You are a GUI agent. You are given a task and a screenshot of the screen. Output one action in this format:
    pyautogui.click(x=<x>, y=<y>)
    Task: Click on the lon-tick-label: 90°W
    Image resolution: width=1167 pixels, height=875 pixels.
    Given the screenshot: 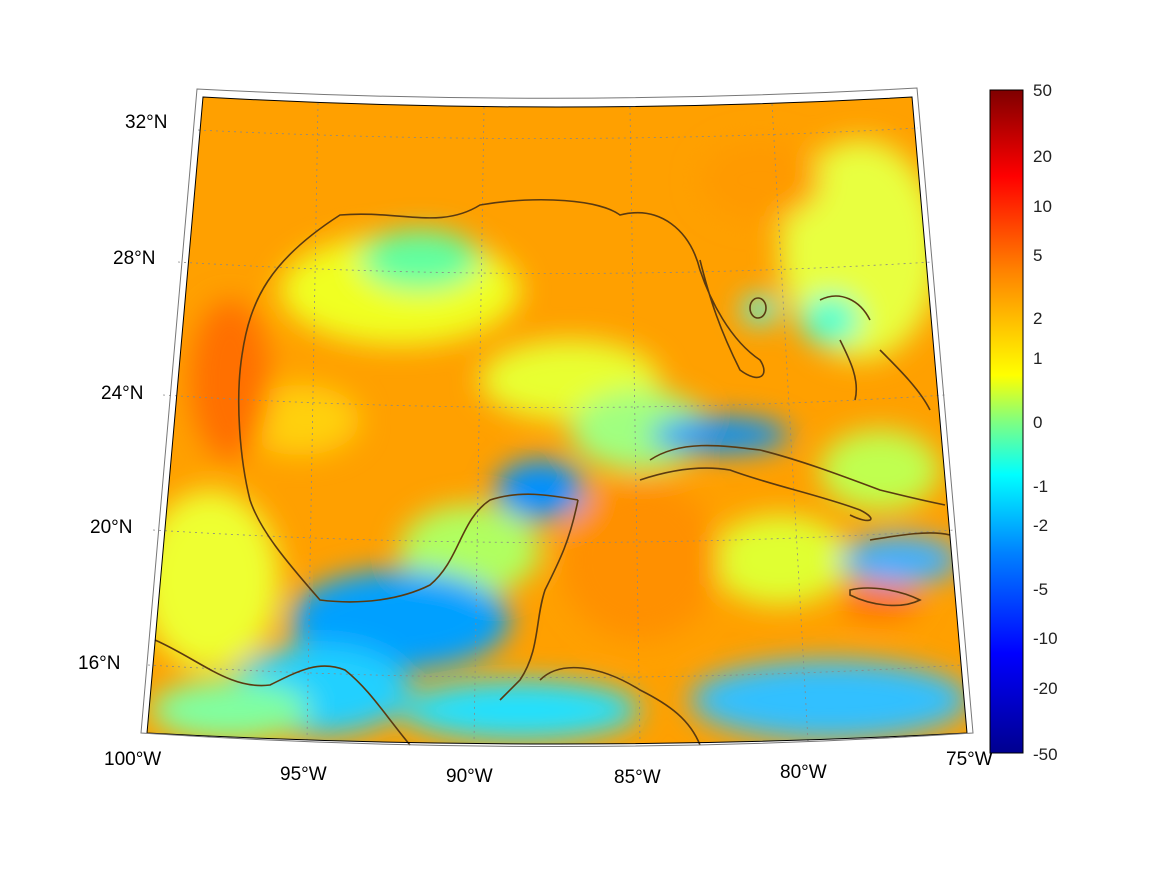 What is the action you would take?
    pyautogui.click(x=469, y=776)
    